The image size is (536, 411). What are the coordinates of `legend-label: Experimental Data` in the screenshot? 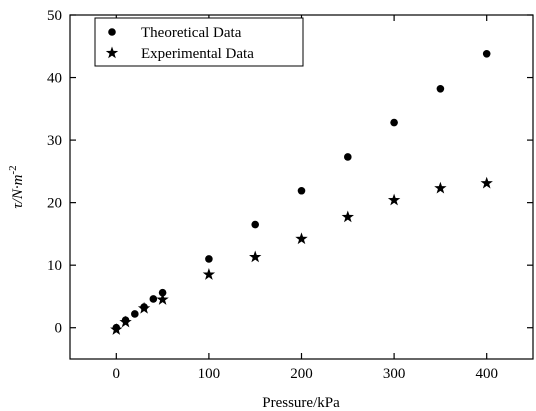 It's located at (197, 54).